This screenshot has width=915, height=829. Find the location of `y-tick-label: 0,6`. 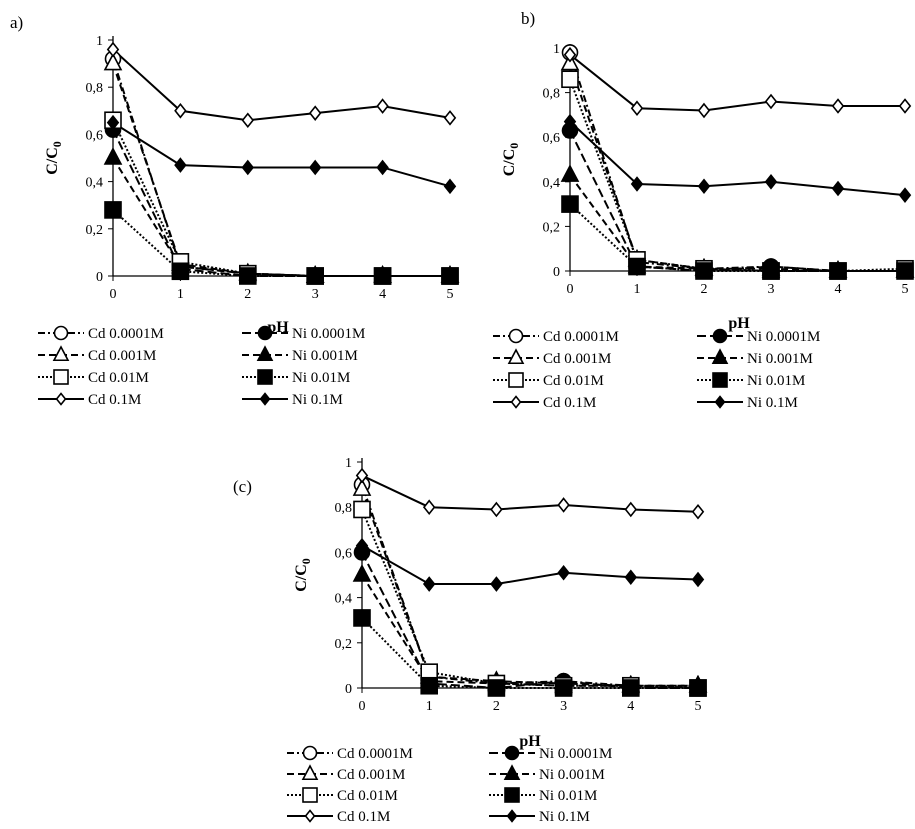

y-tick-label: 0,6 is located at coordinates (344, 553).